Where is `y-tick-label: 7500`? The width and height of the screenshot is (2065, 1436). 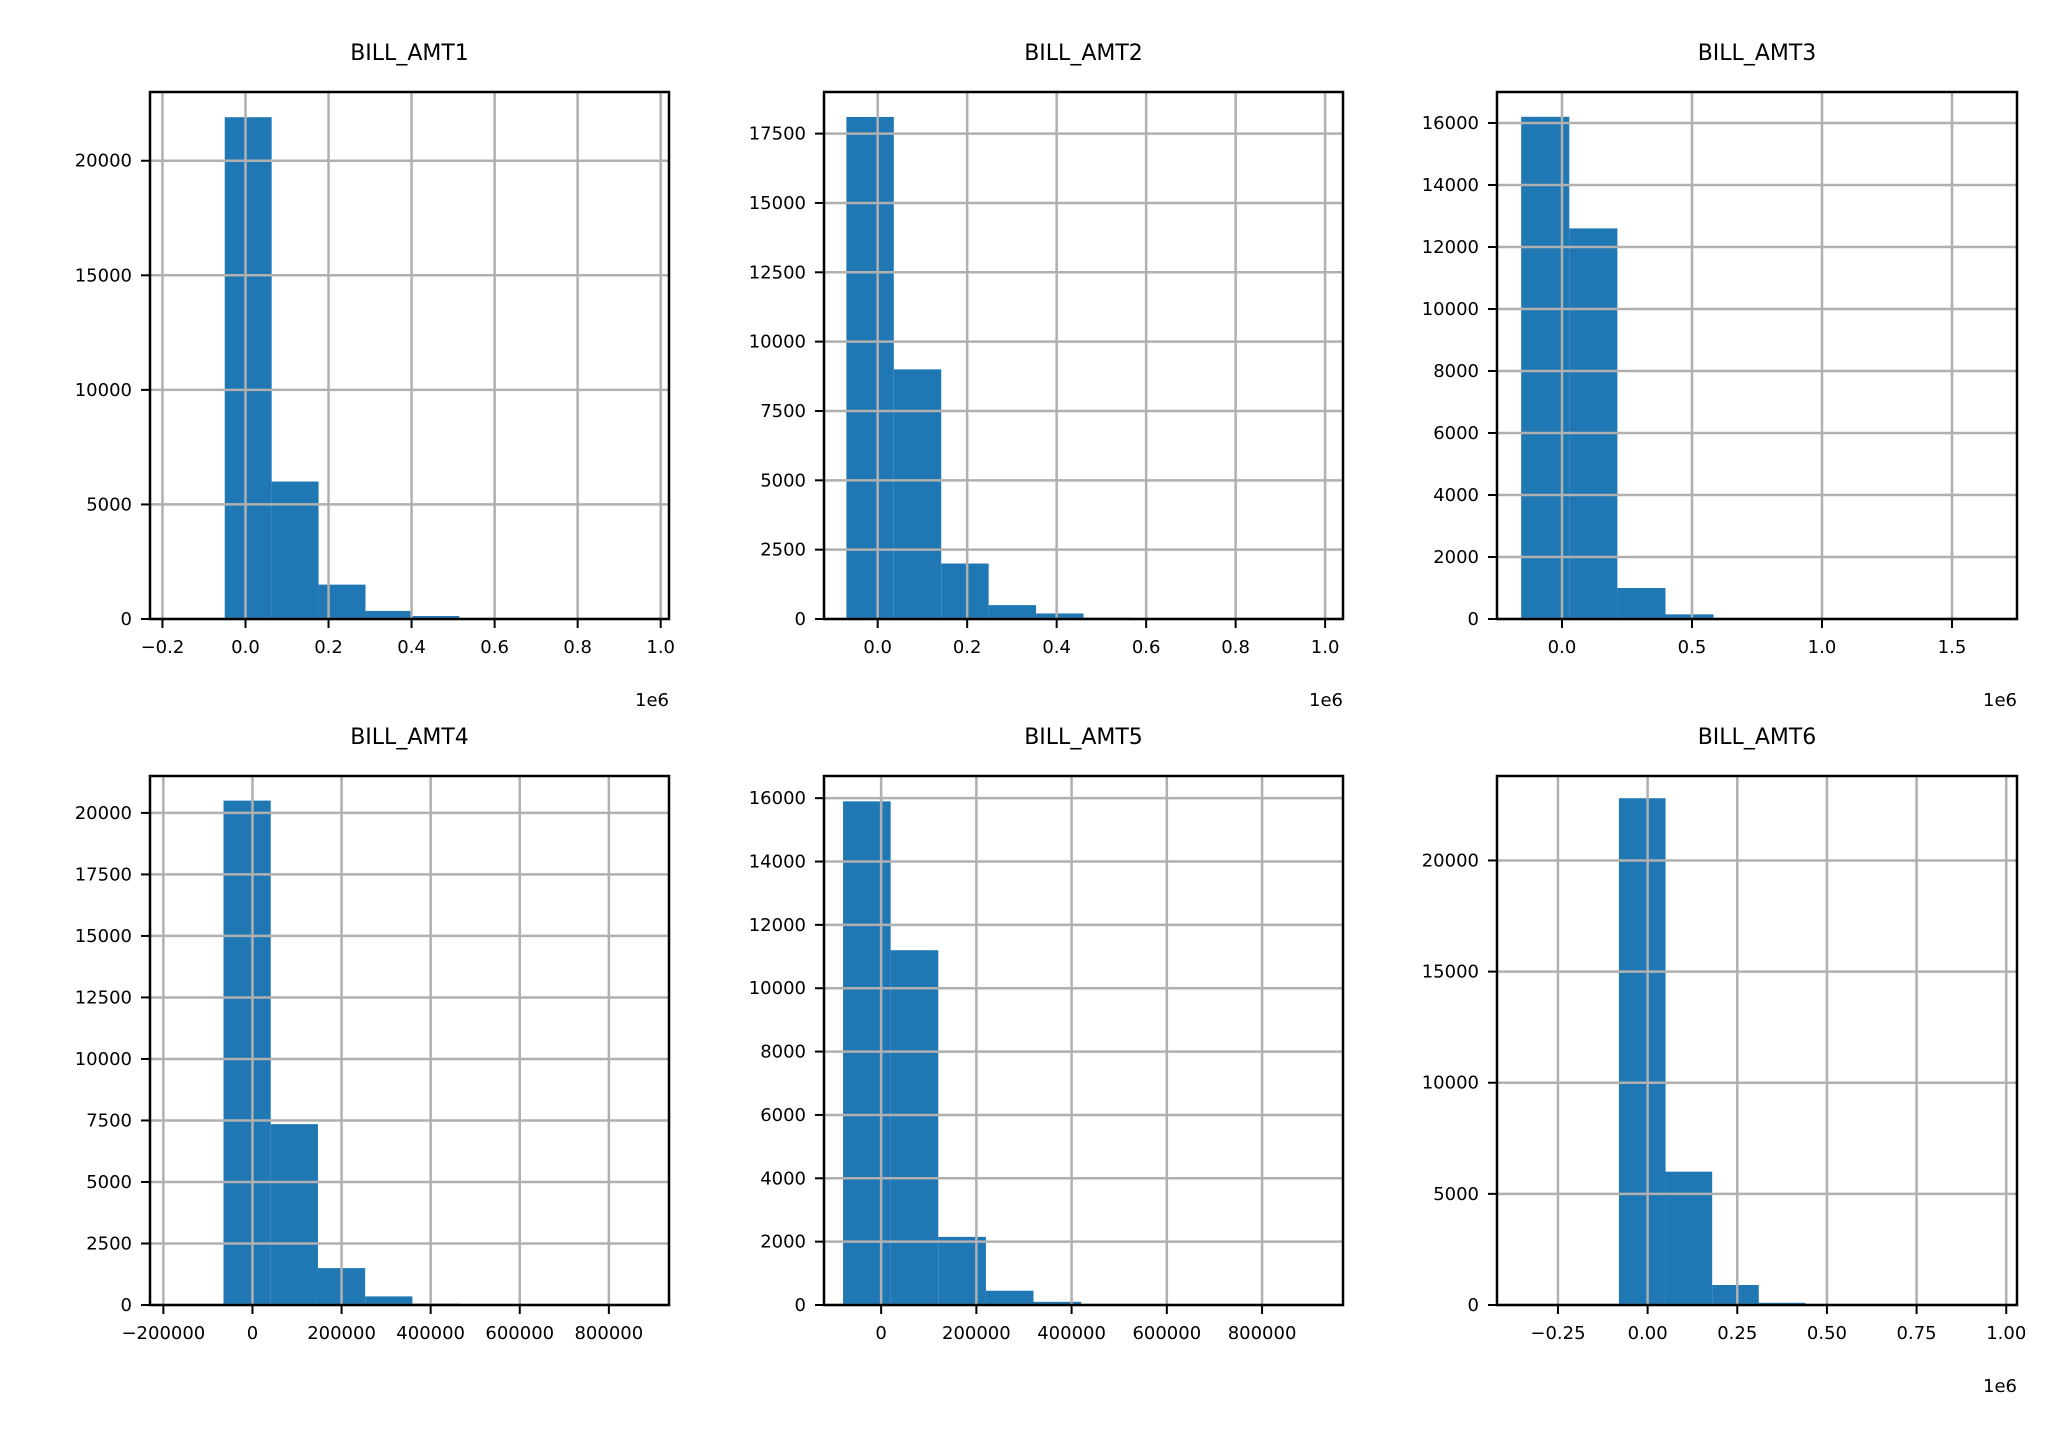 y-tick-label: 7500 is located at coordinates (783, 411).